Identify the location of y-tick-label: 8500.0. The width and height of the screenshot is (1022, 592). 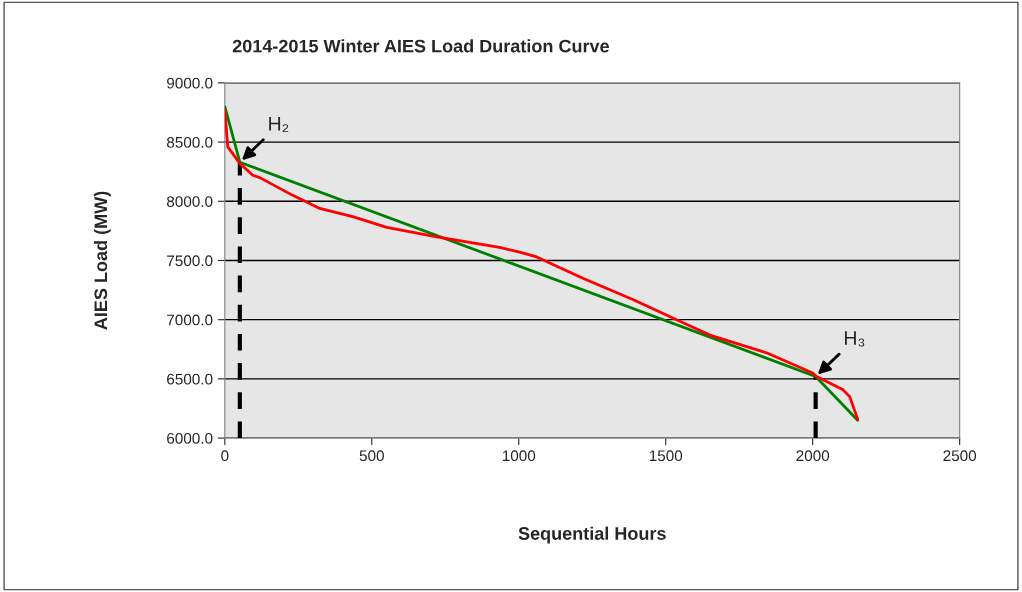
(189, 142).